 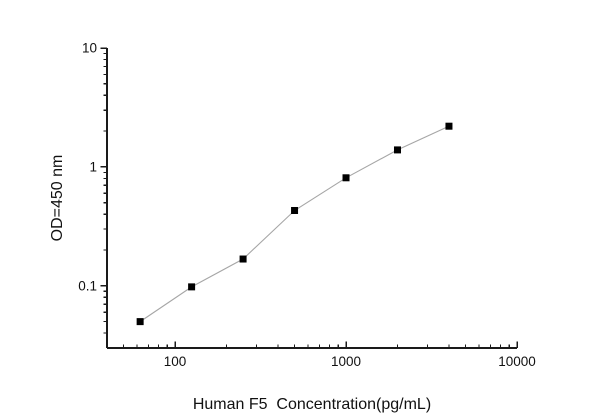 I want to click on x-tick-label: 1000, so click(x=346, y=361).